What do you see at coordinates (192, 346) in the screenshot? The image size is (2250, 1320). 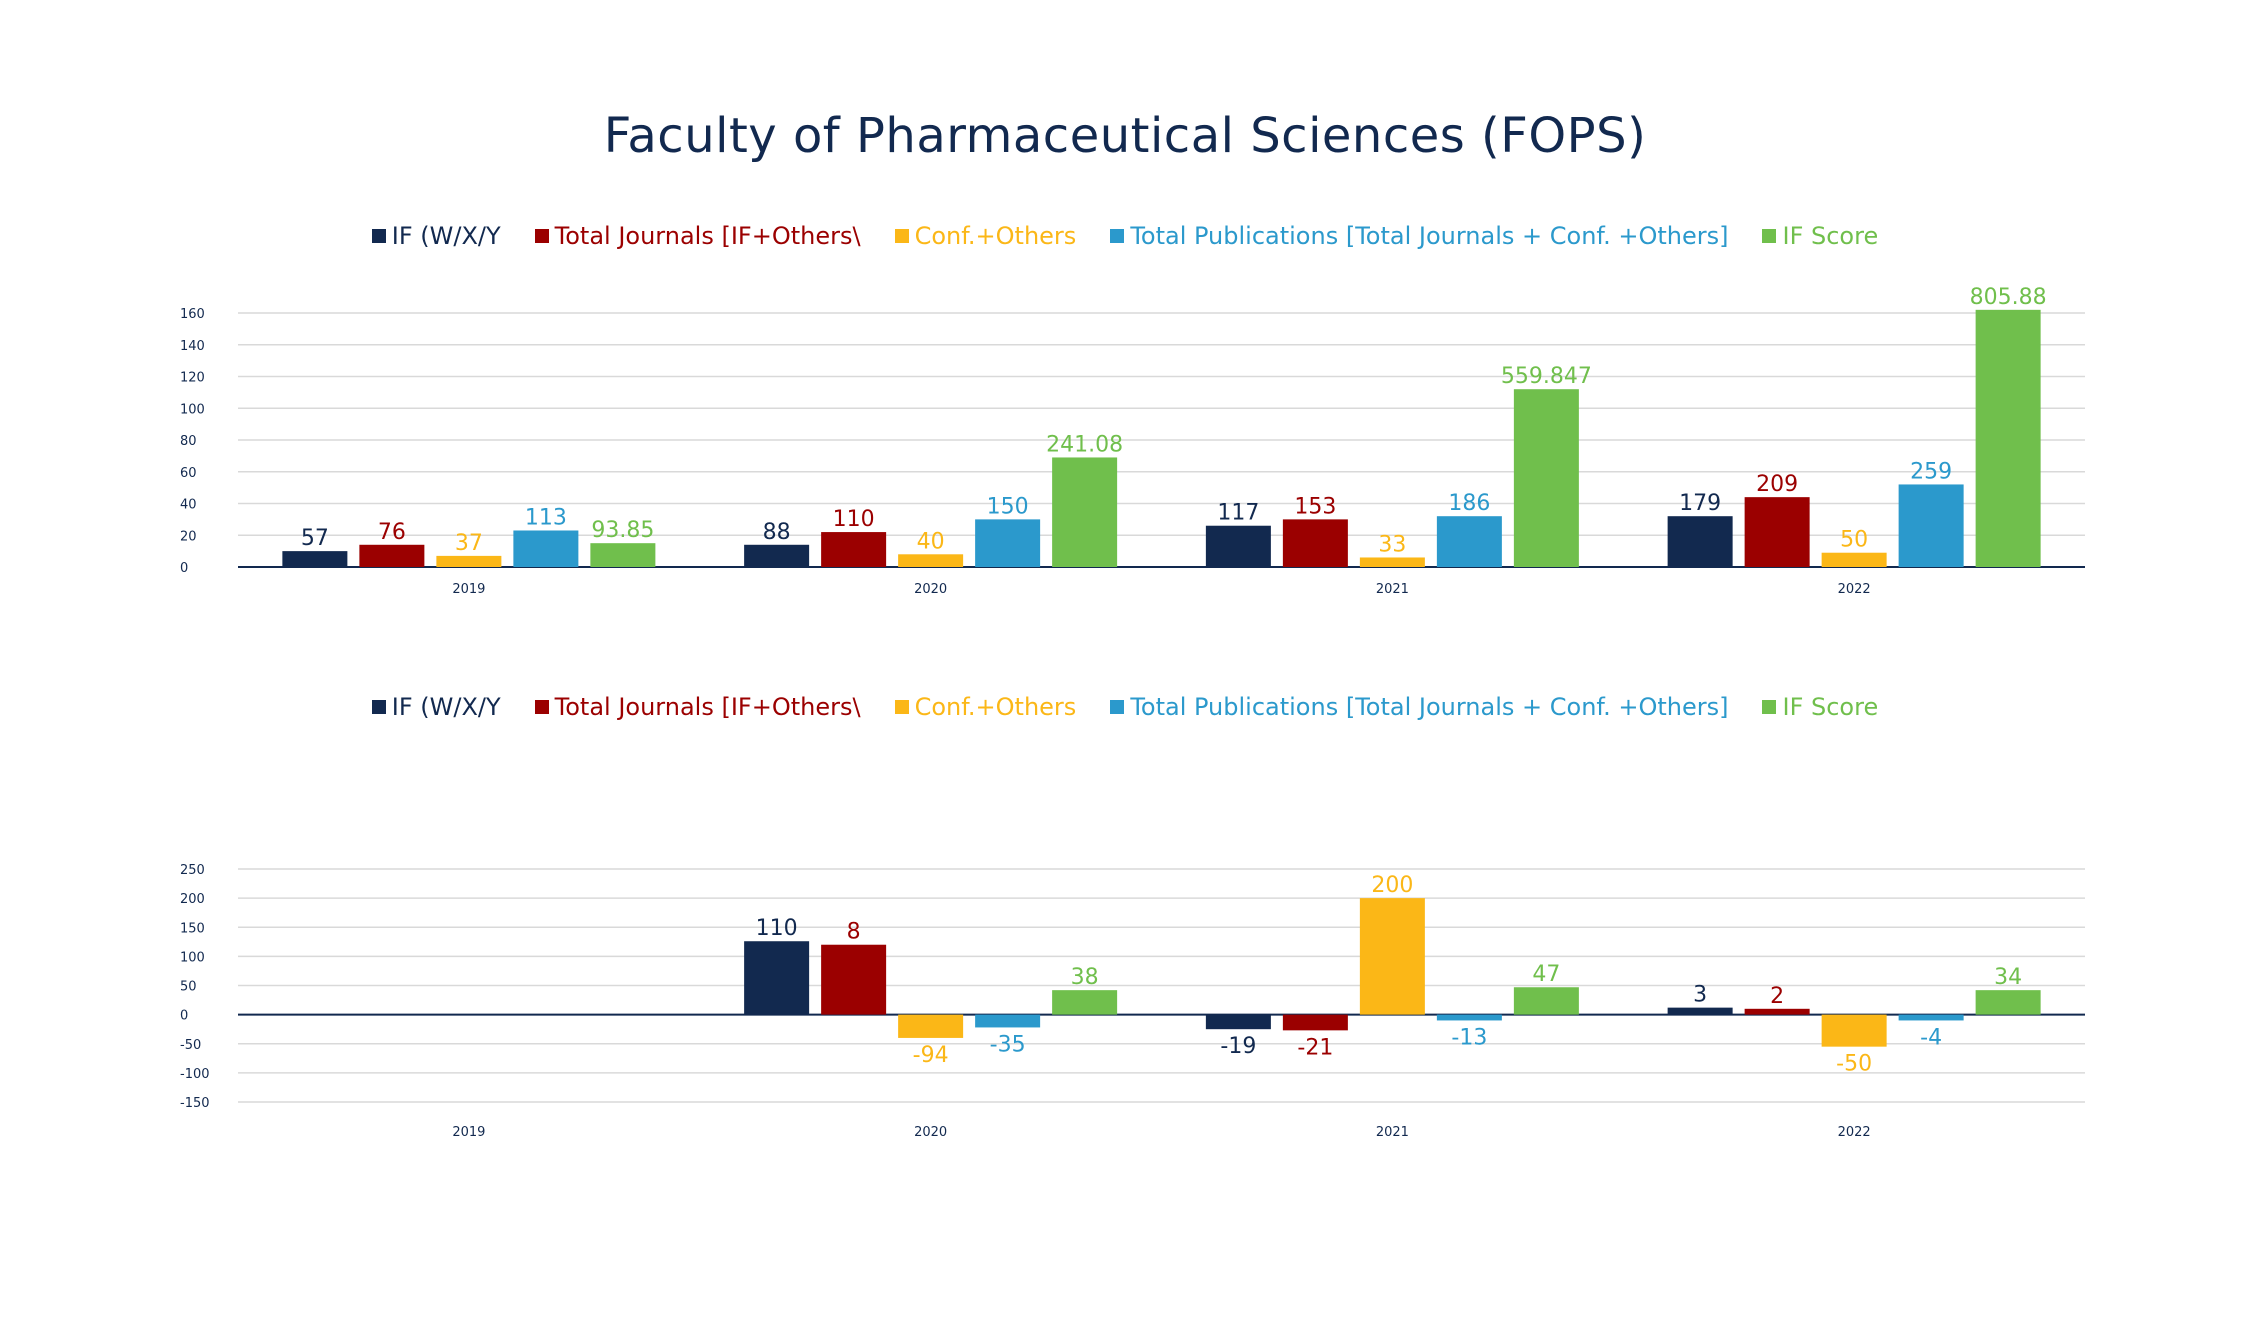 I see `y-tick-label: 140` at bounding box center [192, 346].